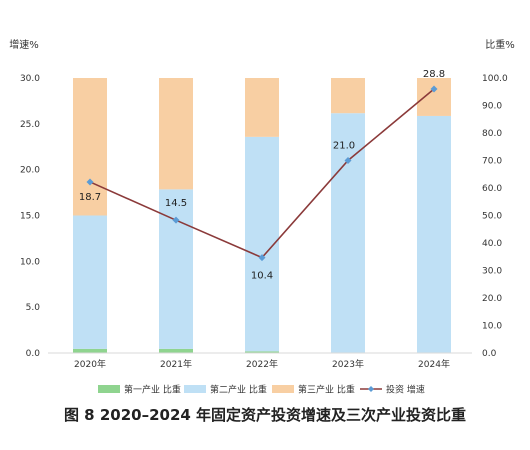 Image resolution: width=530 pixels, height=450 pixels. I want to click on right-tick-label: 30.0, so click(492, 272).